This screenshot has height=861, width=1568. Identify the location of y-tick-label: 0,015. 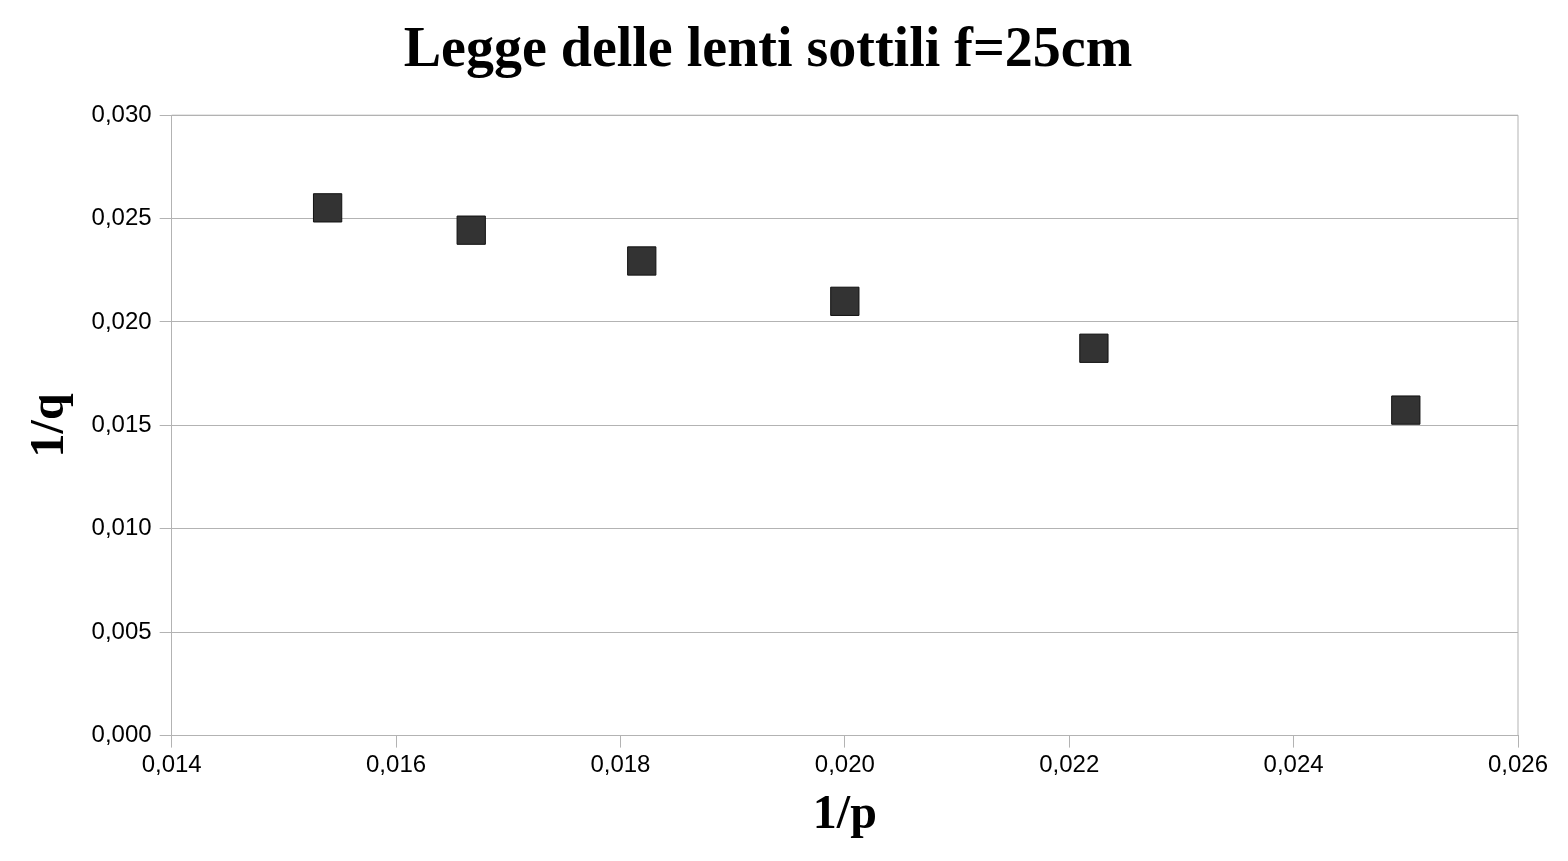
(121, 424).